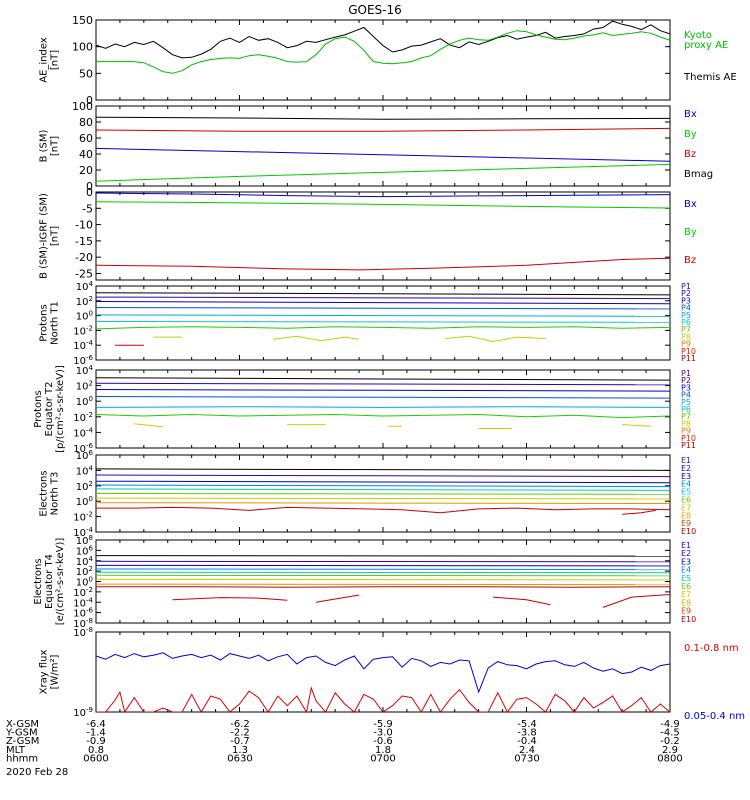 The image size is (750, 800). Describe the element at coordinates (383, 733) in the screenshot. I see `axis-row-value: -3.0` at that location.